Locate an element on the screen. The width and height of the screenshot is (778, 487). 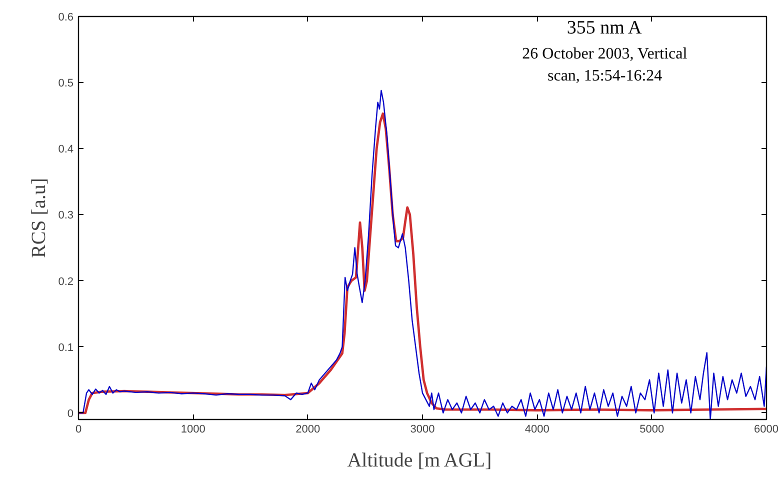
chart-title: 355 nm A is located at coordinates (604, 28).